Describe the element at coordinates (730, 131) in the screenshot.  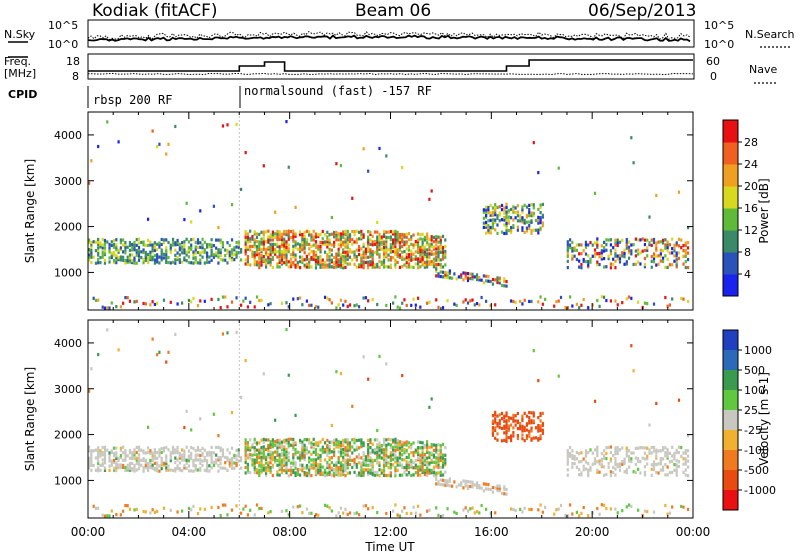
I see `colorbar-swatch` at that location.